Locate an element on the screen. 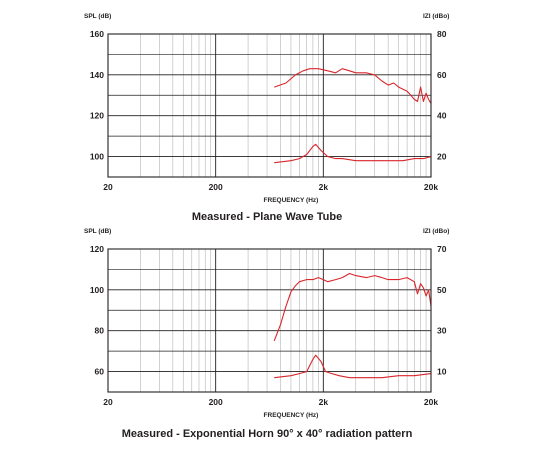 The height and width of the screenshot is (450, 550). chart-title: Measured - Plane Wave Tube is located at coordinates (267, 217).